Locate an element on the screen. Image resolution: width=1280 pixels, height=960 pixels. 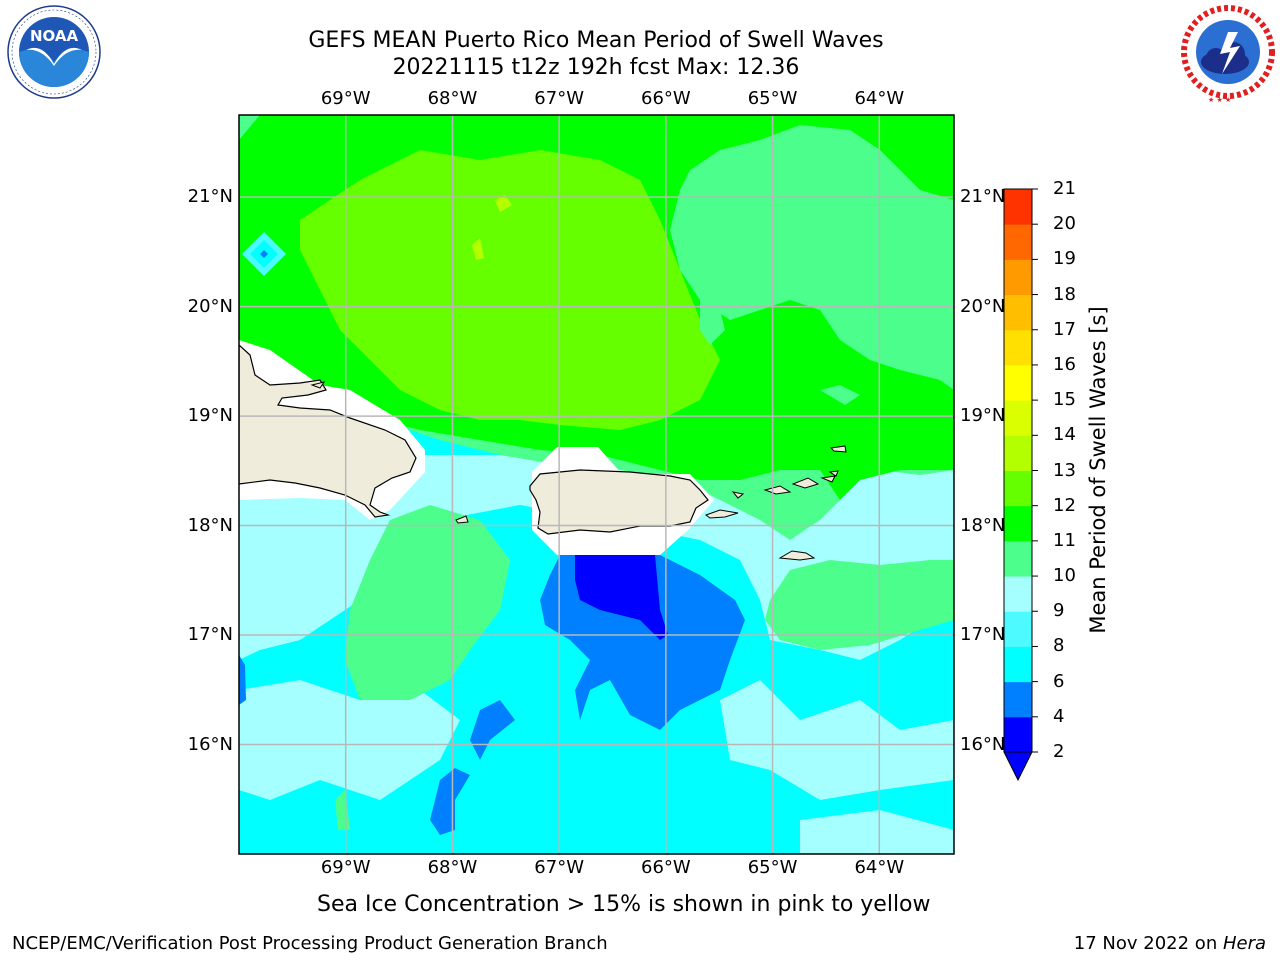
lon-label-bottom: 66°W is located at coordinates (666, 867).